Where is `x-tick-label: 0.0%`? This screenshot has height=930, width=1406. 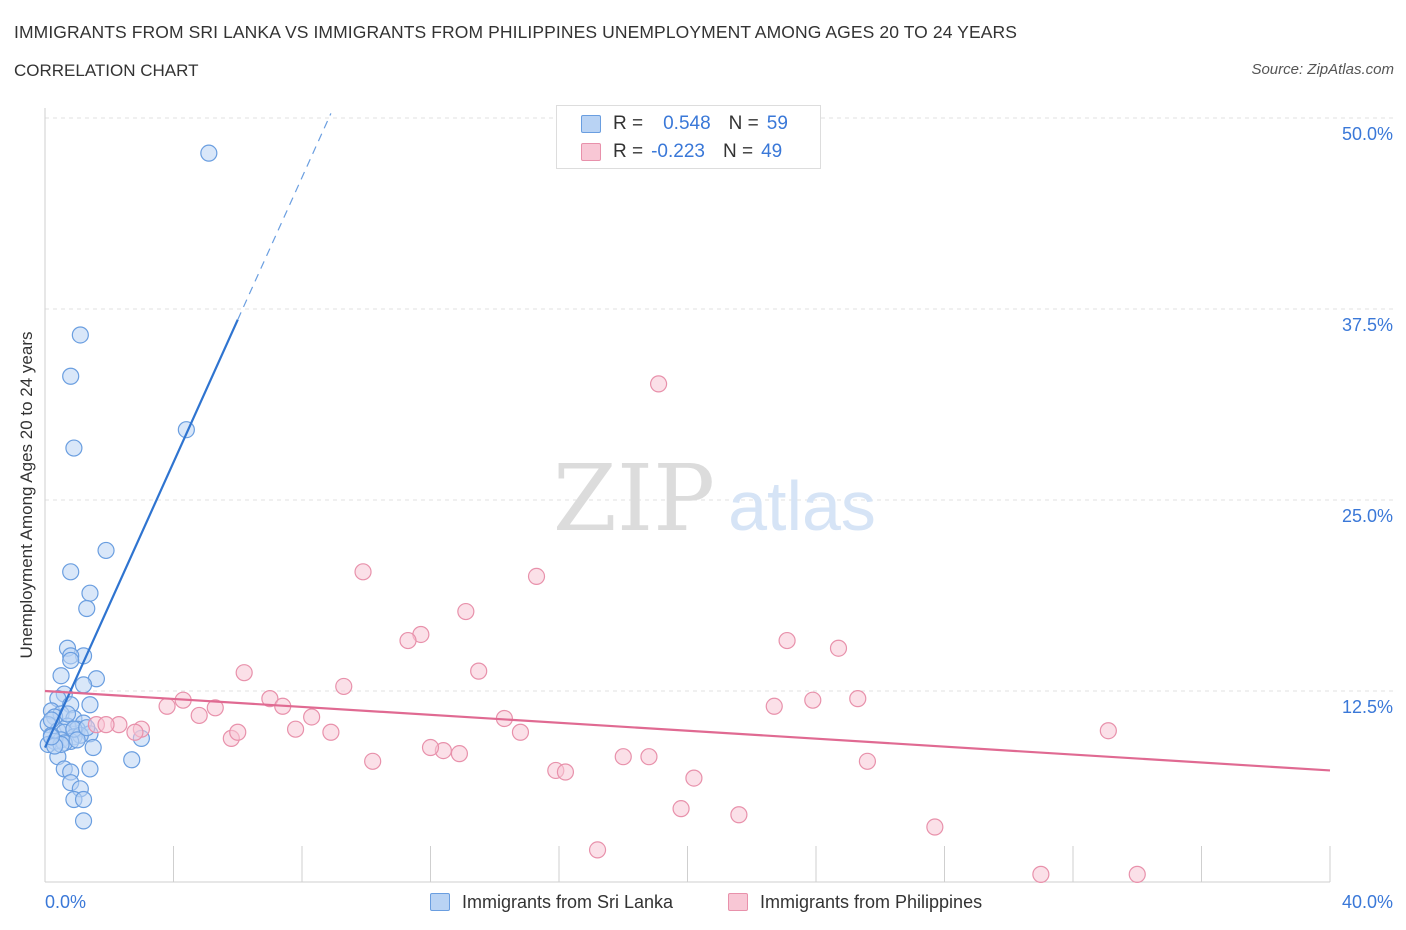
x-tick-label: 0.0% is located at coordinates (65, 902).